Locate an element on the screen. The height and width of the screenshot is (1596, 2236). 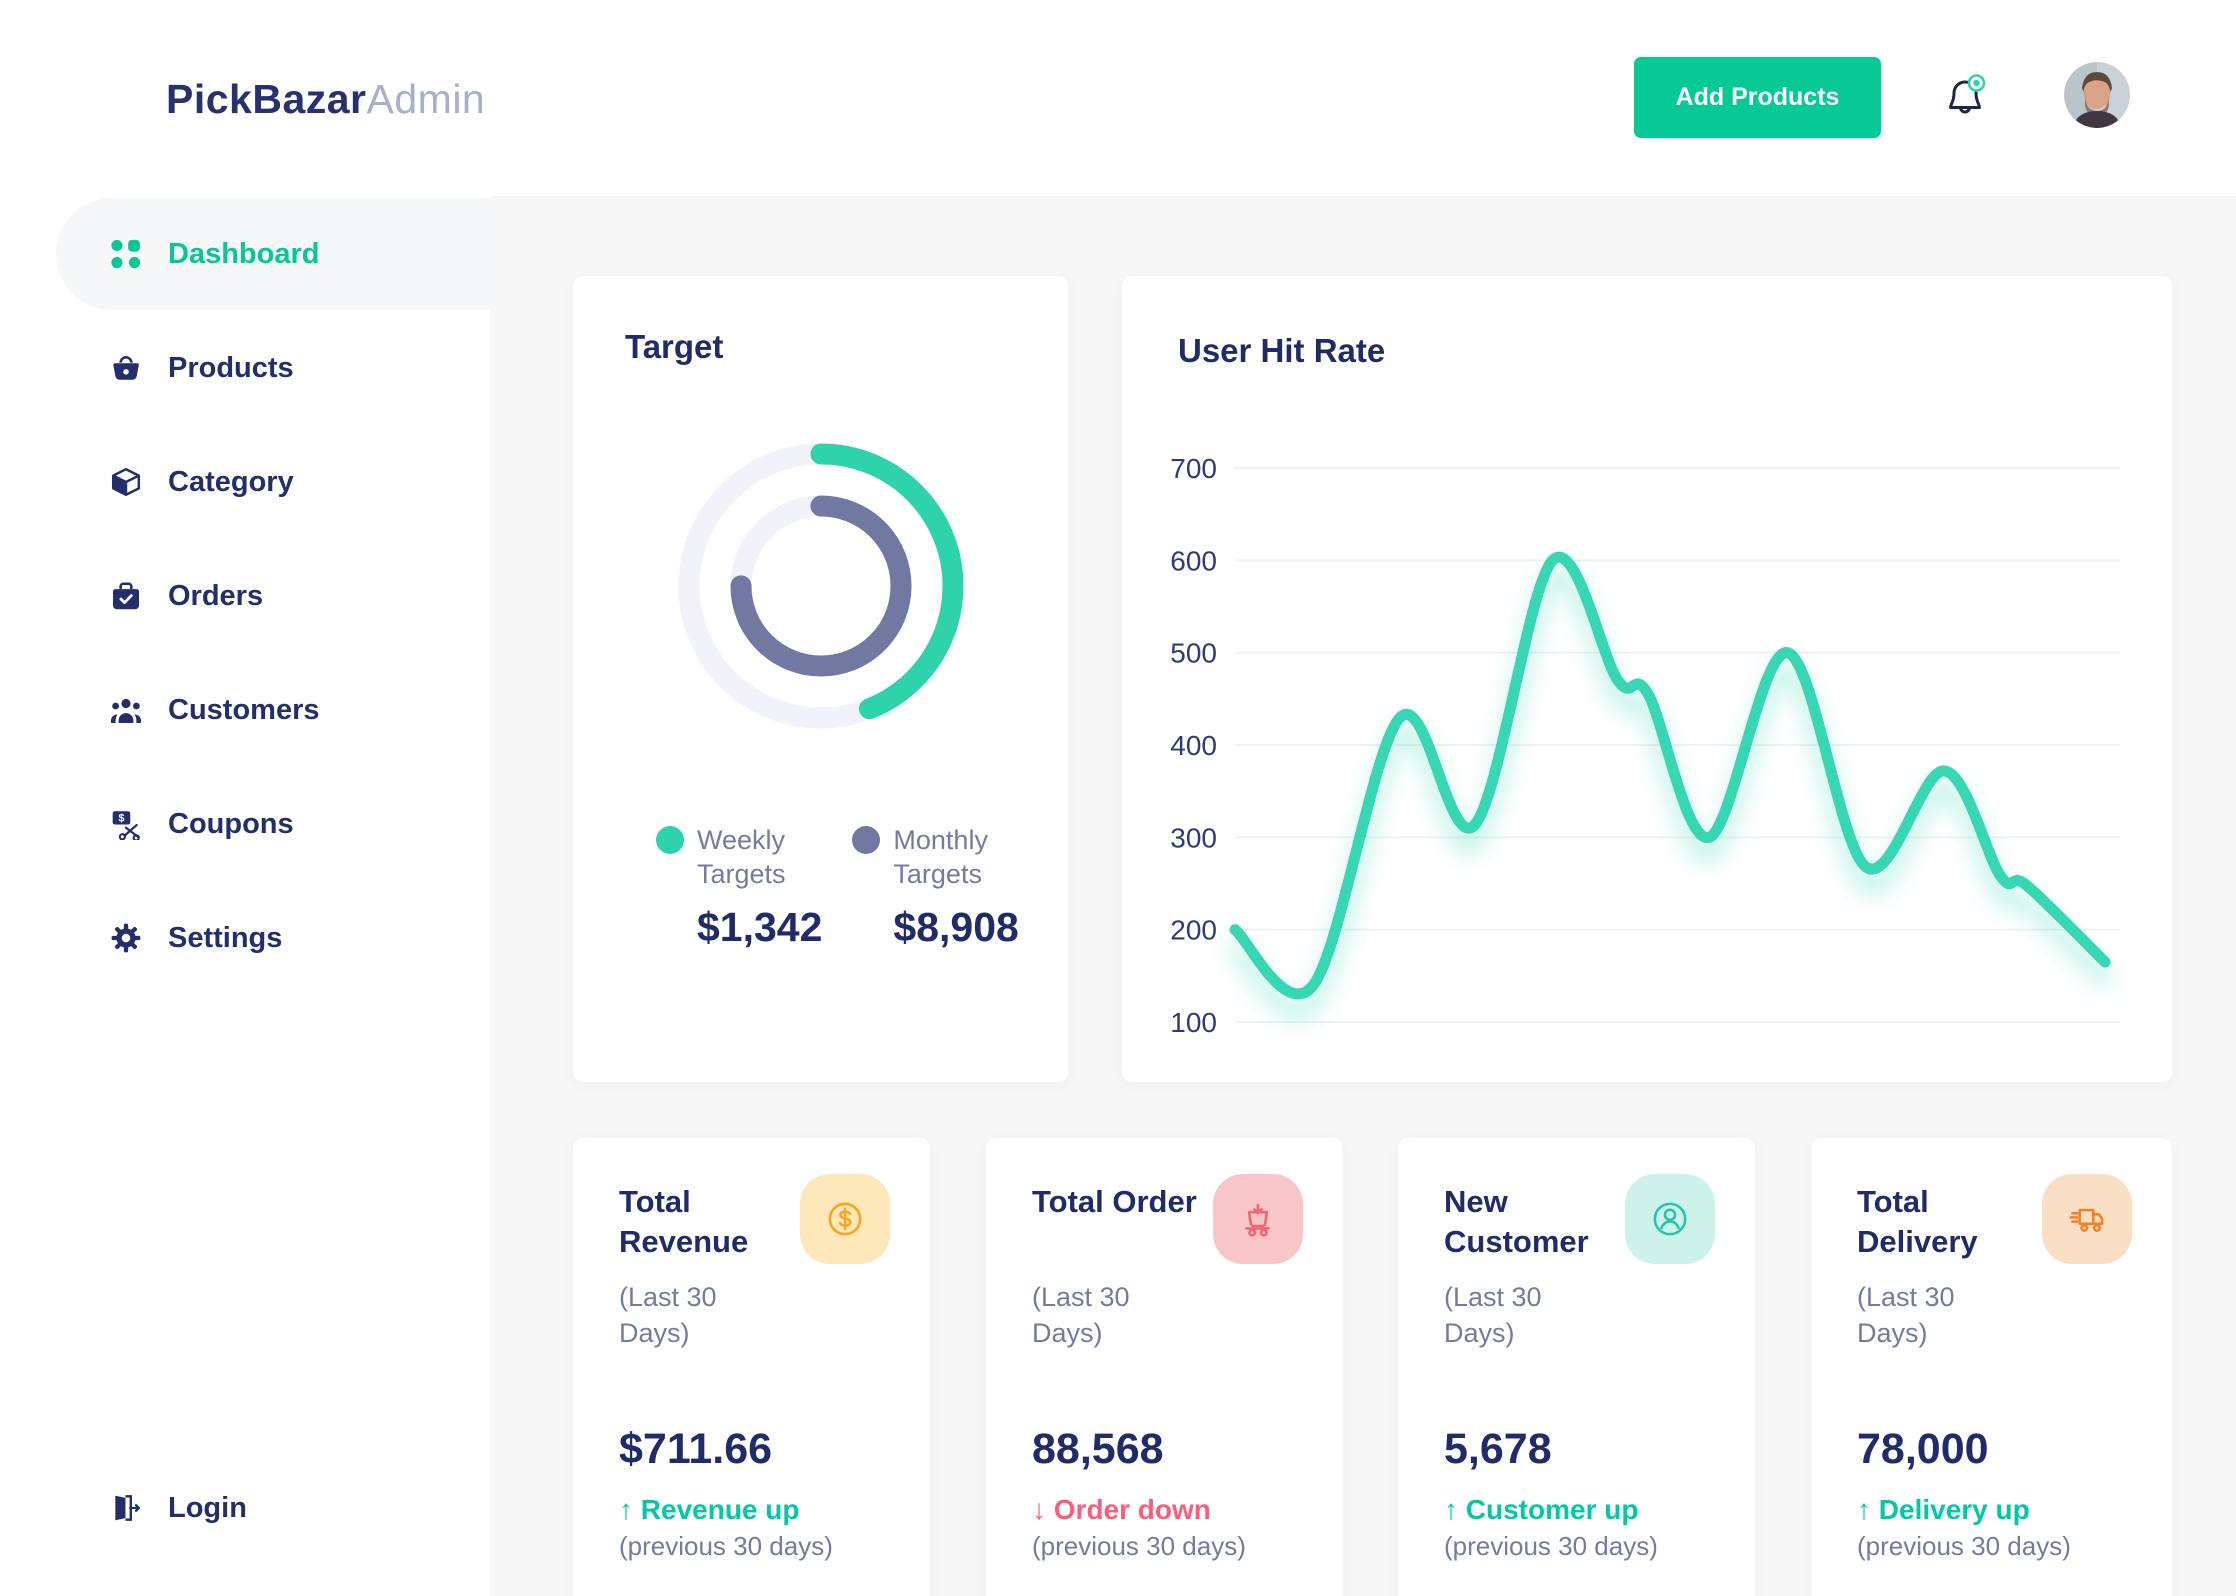
svg-text: 100 is located at coordinates (1193, 1022).